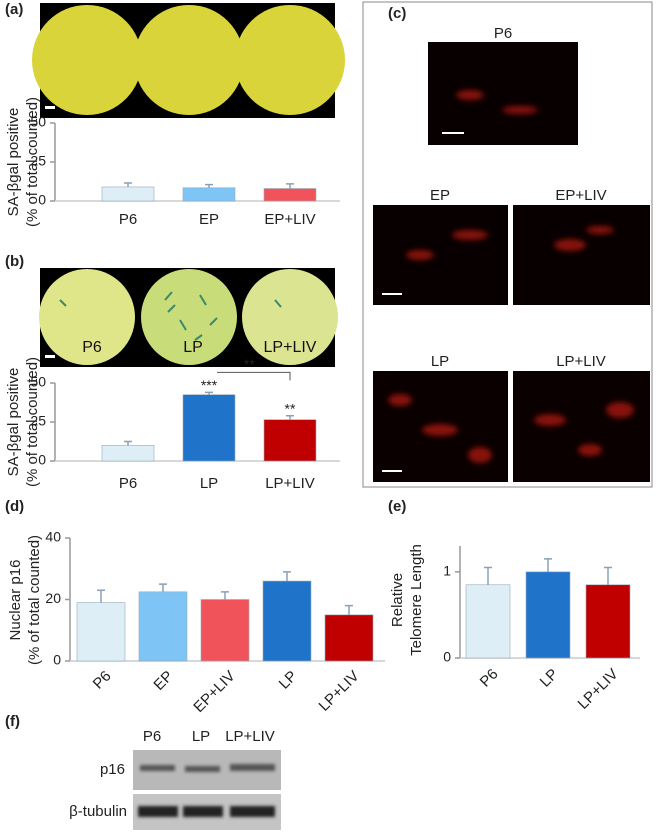 Image resolution: width=657 pixels, height=838 pixels. I want to click on y-tick-label: 1, so click(447, 571).